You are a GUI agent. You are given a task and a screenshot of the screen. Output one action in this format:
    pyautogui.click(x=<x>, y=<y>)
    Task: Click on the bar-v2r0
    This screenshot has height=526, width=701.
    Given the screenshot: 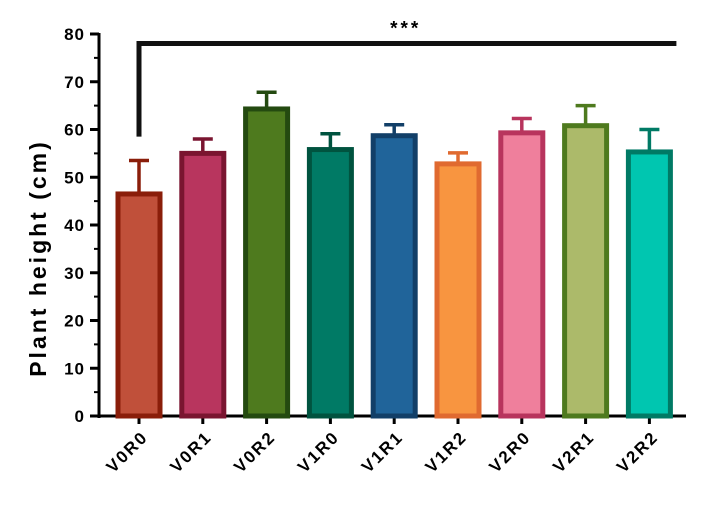 What is the action you would take?
    pyautogui.click(x=522, y=274)
    